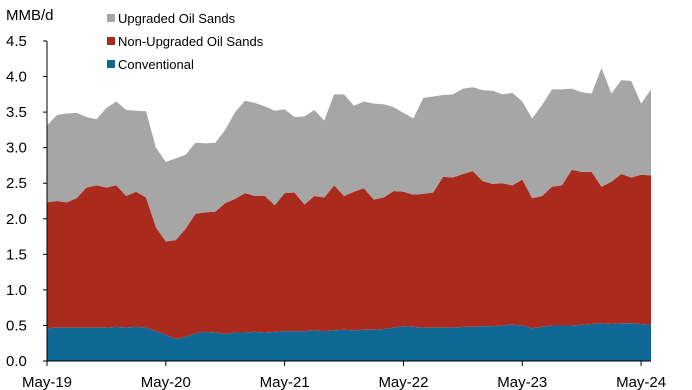 The image size is (692, 390). What do you see at coordinates (16, 361) in the screenshot?
I see `y-tick-label: 0.0` at bounding box center [16, 361].